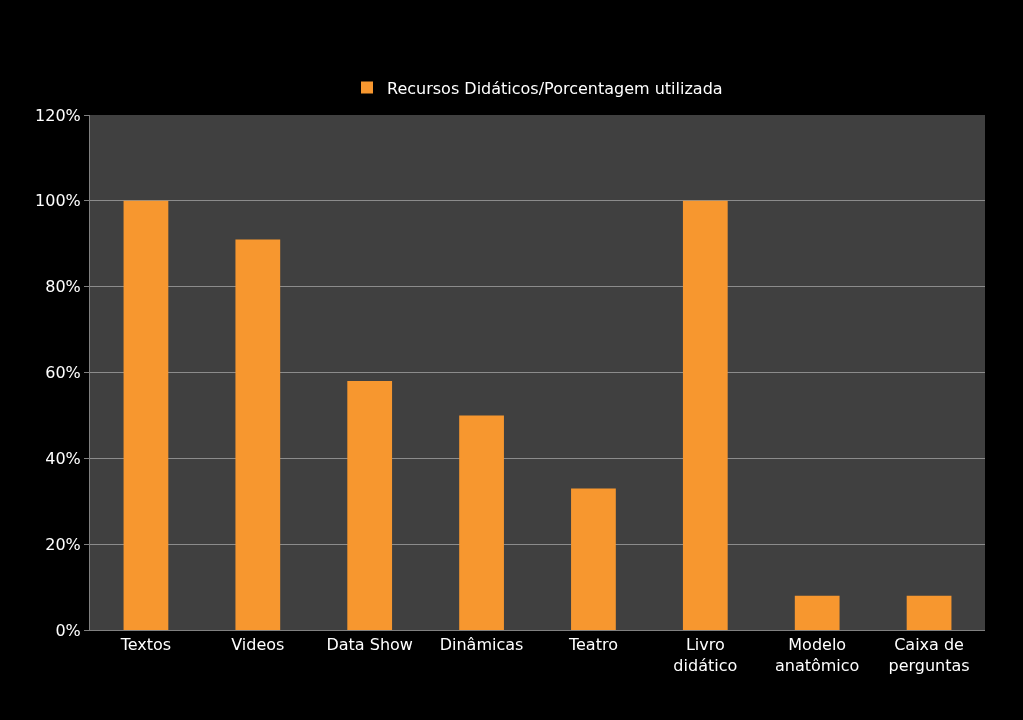  Describe the element at coordinates (58, 115) in the screenshot. I see `y-tick-label: 120%` at that location.